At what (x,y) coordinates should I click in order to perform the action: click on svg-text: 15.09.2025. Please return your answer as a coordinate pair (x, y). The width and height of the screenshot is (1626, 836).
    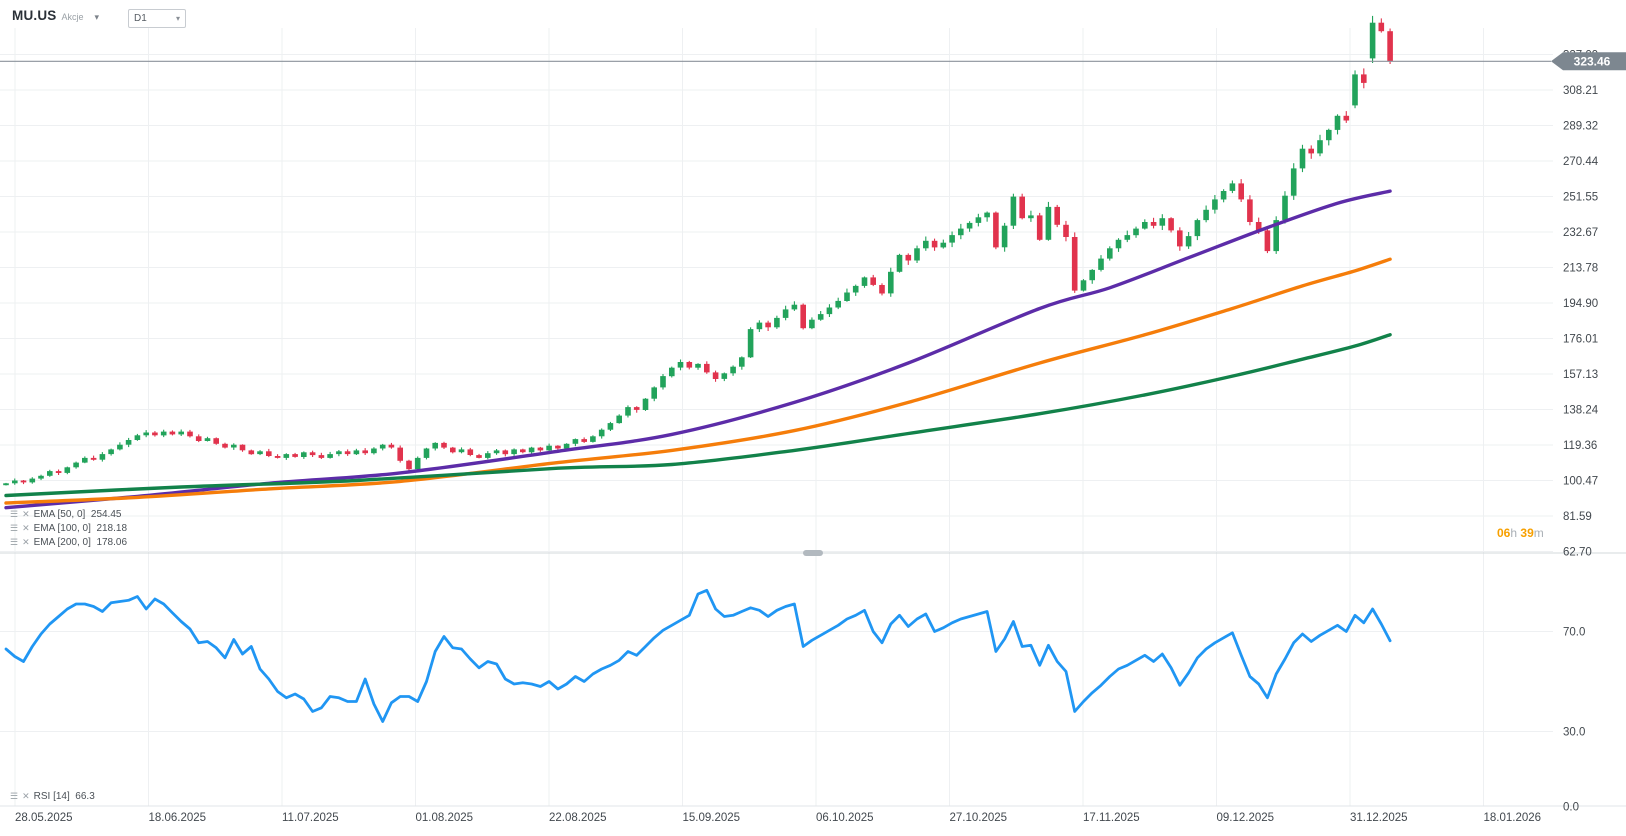
    Looking at the image, I should click on (712, 818).